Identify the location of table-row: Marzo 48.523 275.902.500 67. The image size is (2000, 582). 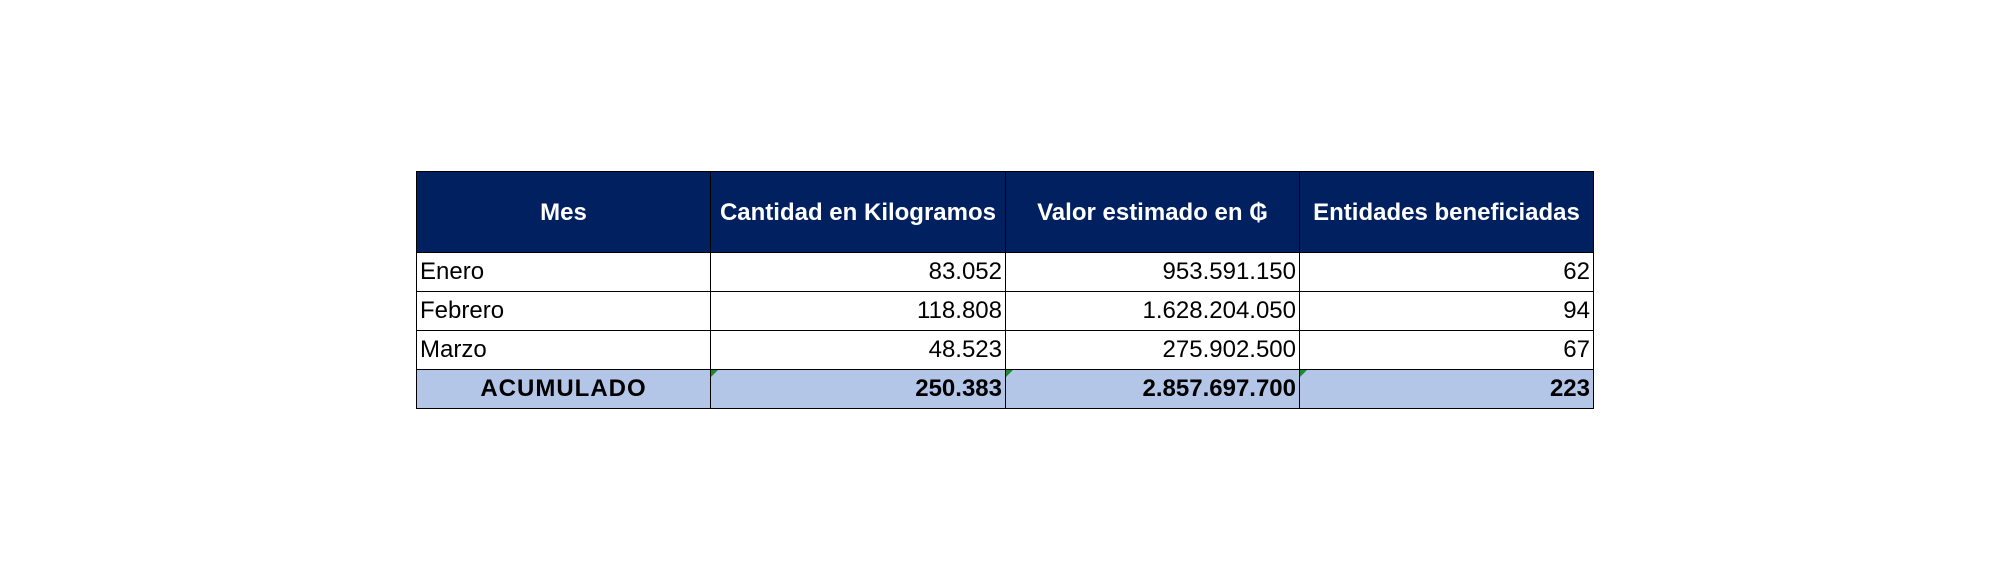
(1005, 350).